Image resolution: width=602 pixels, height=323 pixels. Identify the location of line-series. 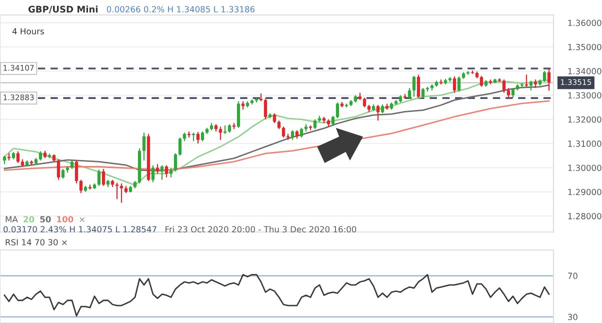
(277, 295).